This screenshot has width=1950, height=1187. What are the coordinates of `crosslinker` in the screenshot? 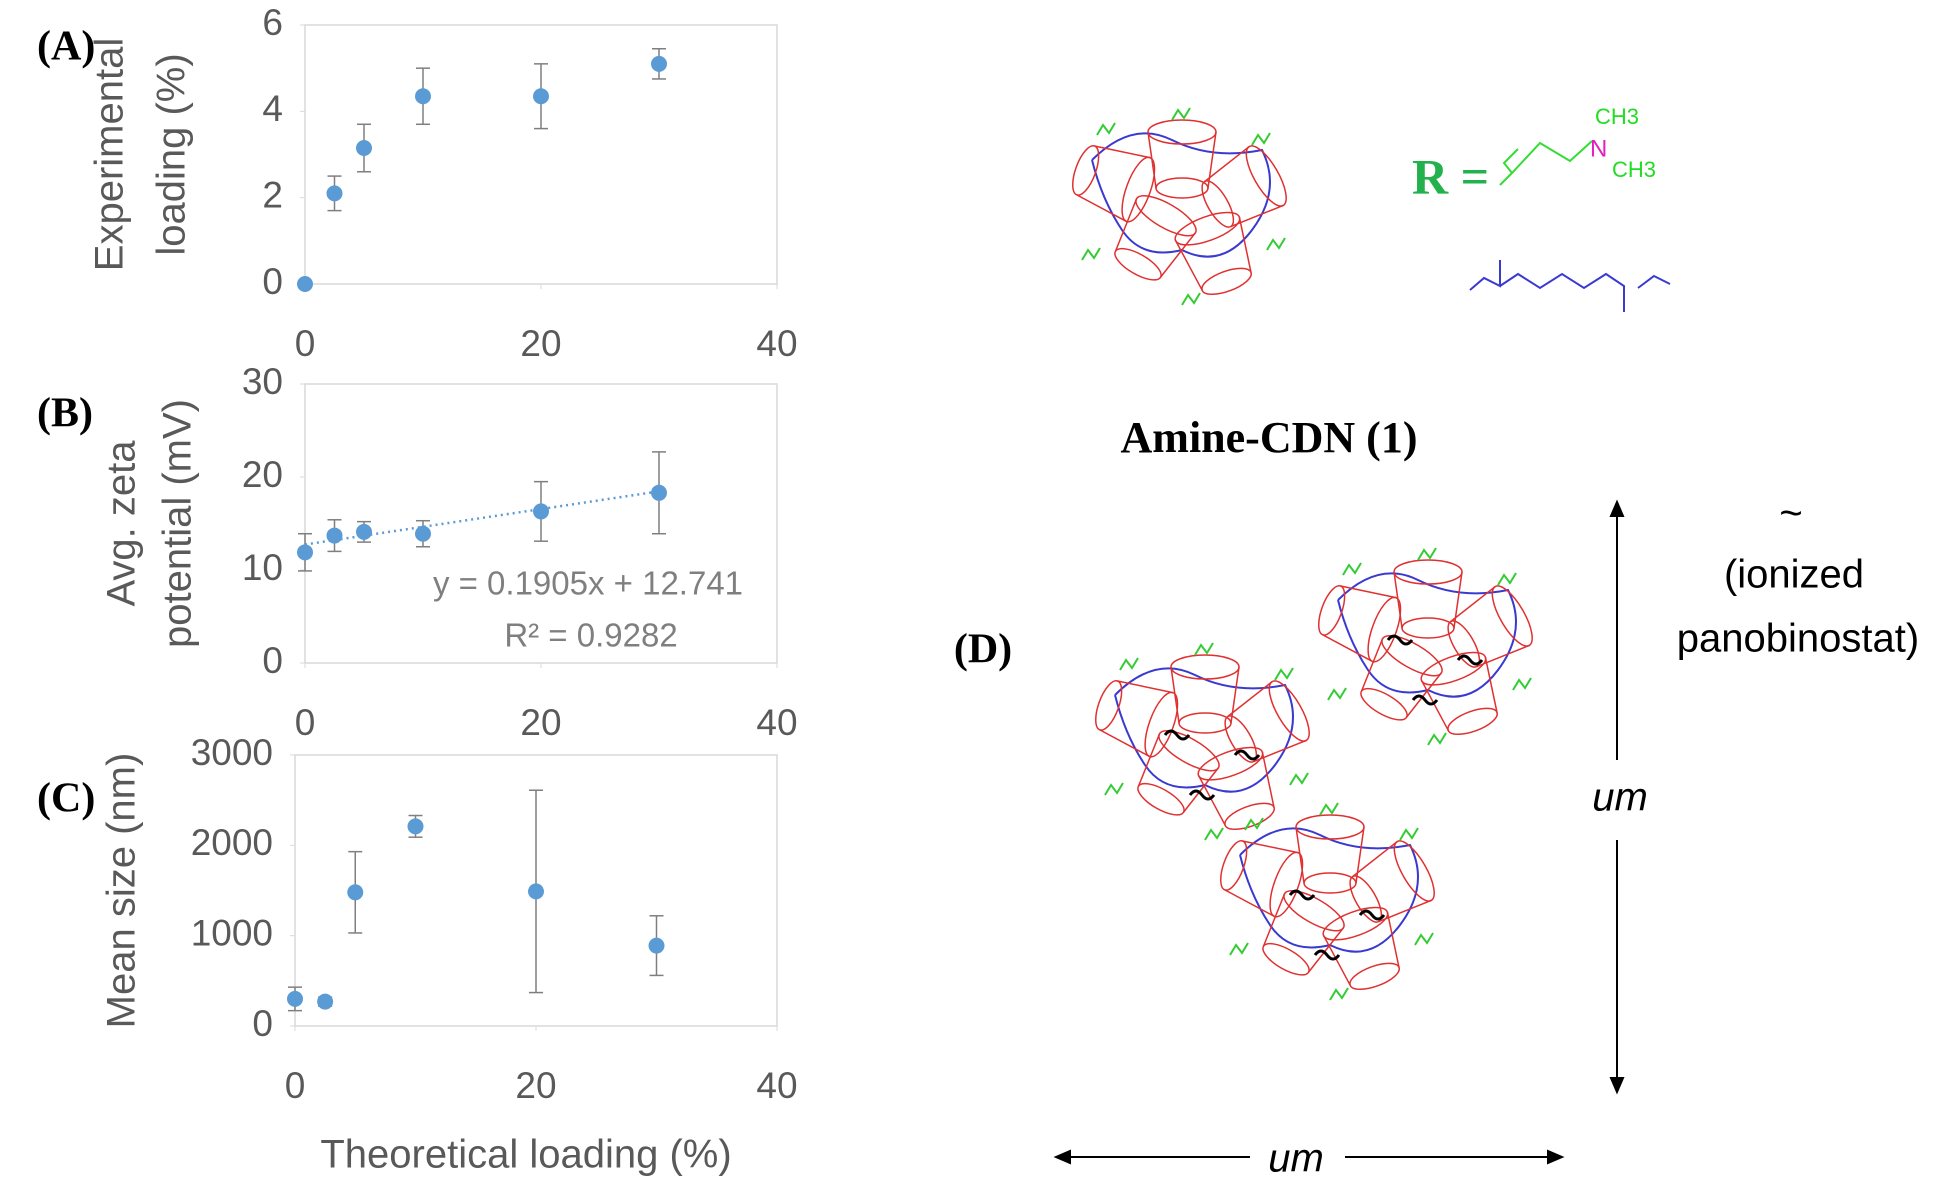 It's located at (1570, 286).